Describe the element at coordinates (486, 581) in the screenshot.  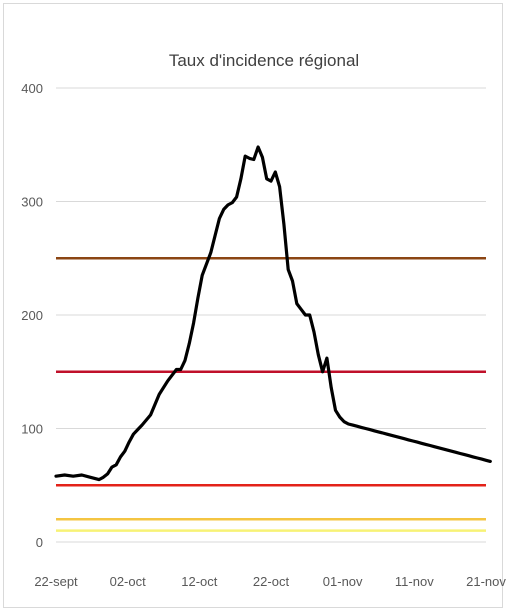
I see `x-tick-label: 21-nov` at that location.